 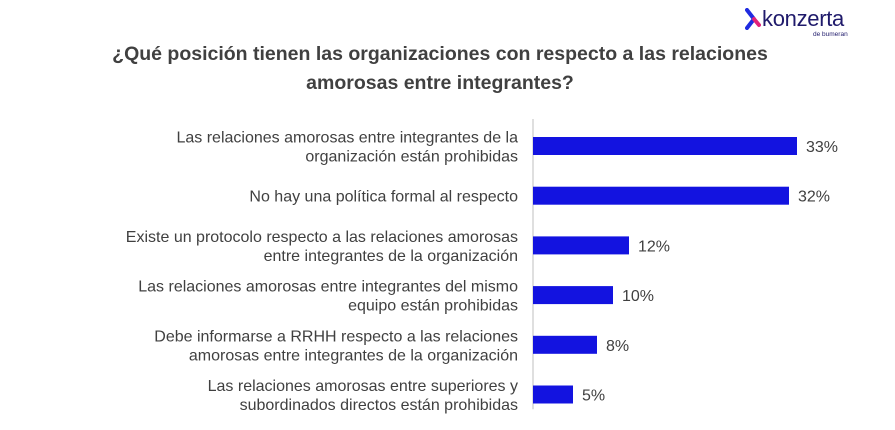 What do you see at coordinates (830, 34) in the screenshot?
I see `brand-tagline: de bumeran` at bounding box center [830, 34].